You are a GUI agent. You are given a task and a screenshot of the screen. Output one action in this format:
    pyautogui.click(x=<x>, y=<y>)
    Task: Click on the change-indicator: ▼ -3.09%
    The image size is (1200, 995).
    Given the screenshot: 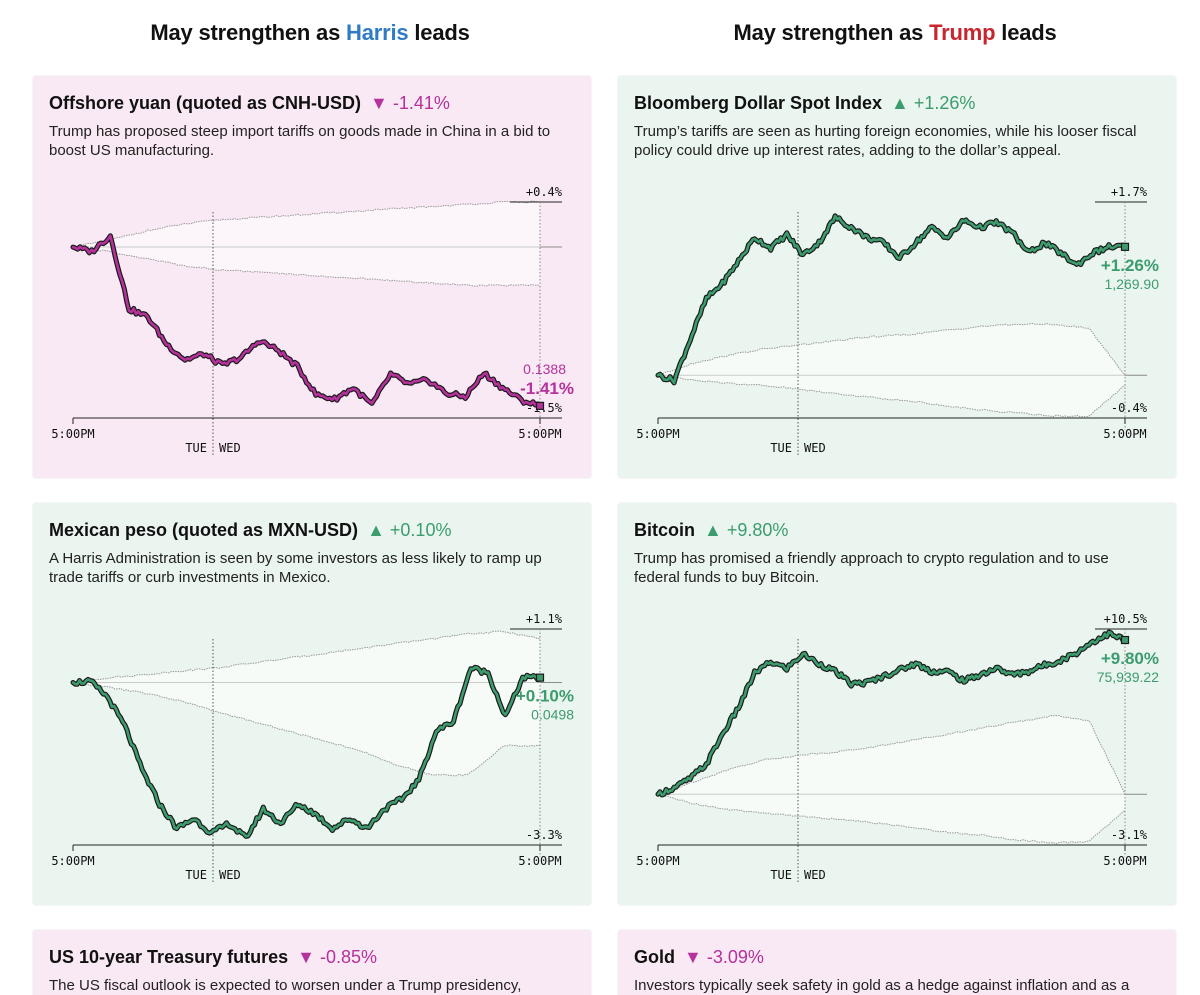 What is the action you would take?
    pyautogui.click(x=724, y=957)
    